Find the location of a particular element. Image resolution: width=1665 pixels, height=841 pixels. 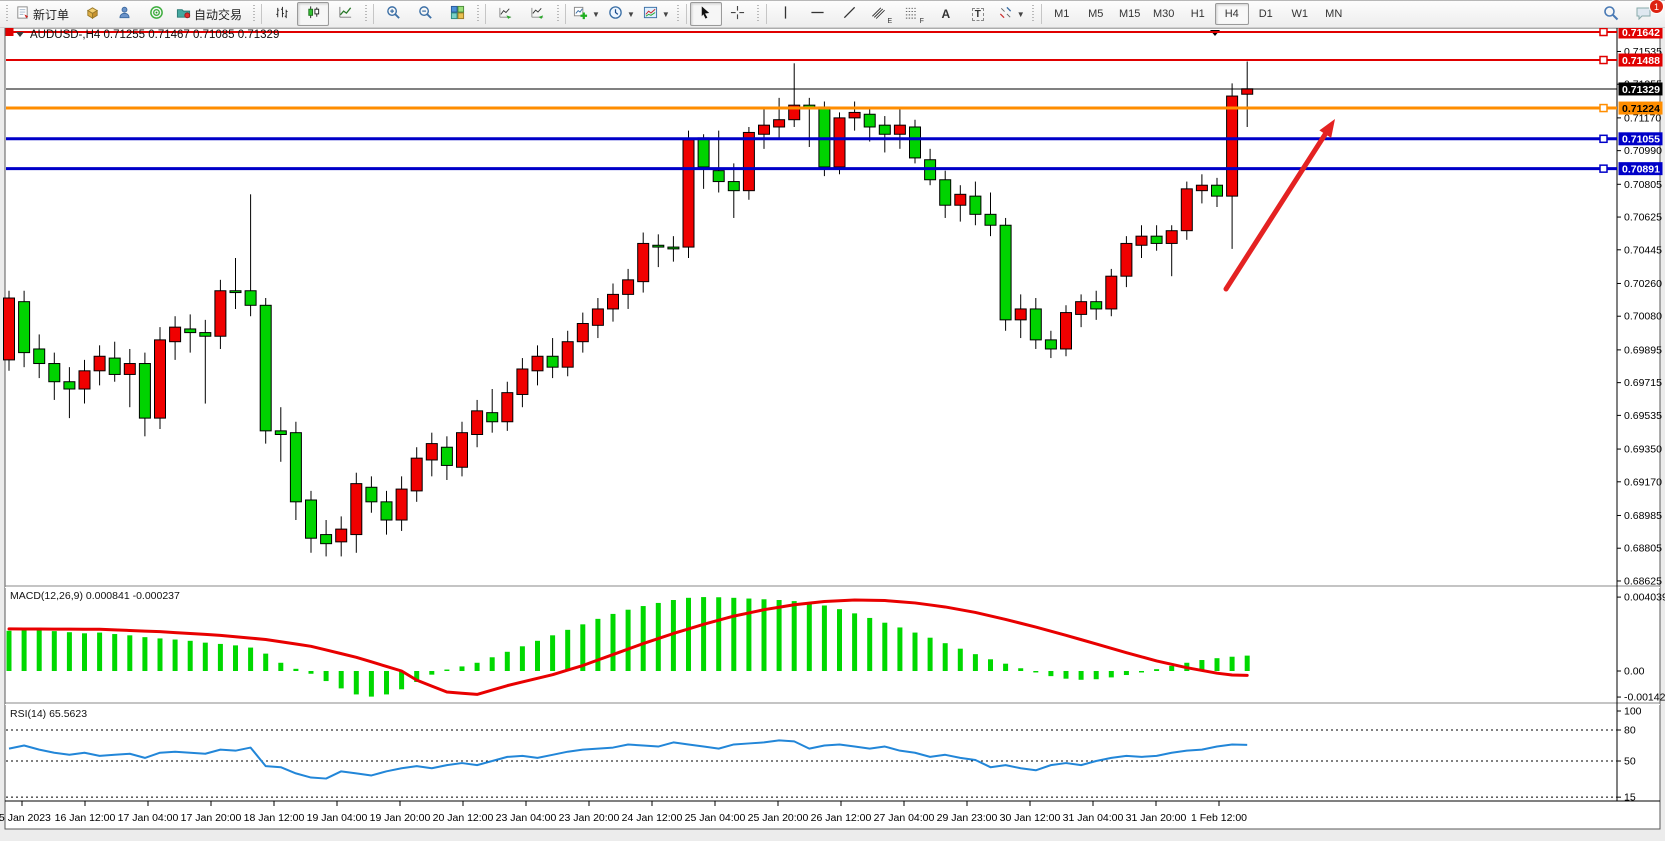

new-order-button: 新订单 is located at coordinates (43, 14).